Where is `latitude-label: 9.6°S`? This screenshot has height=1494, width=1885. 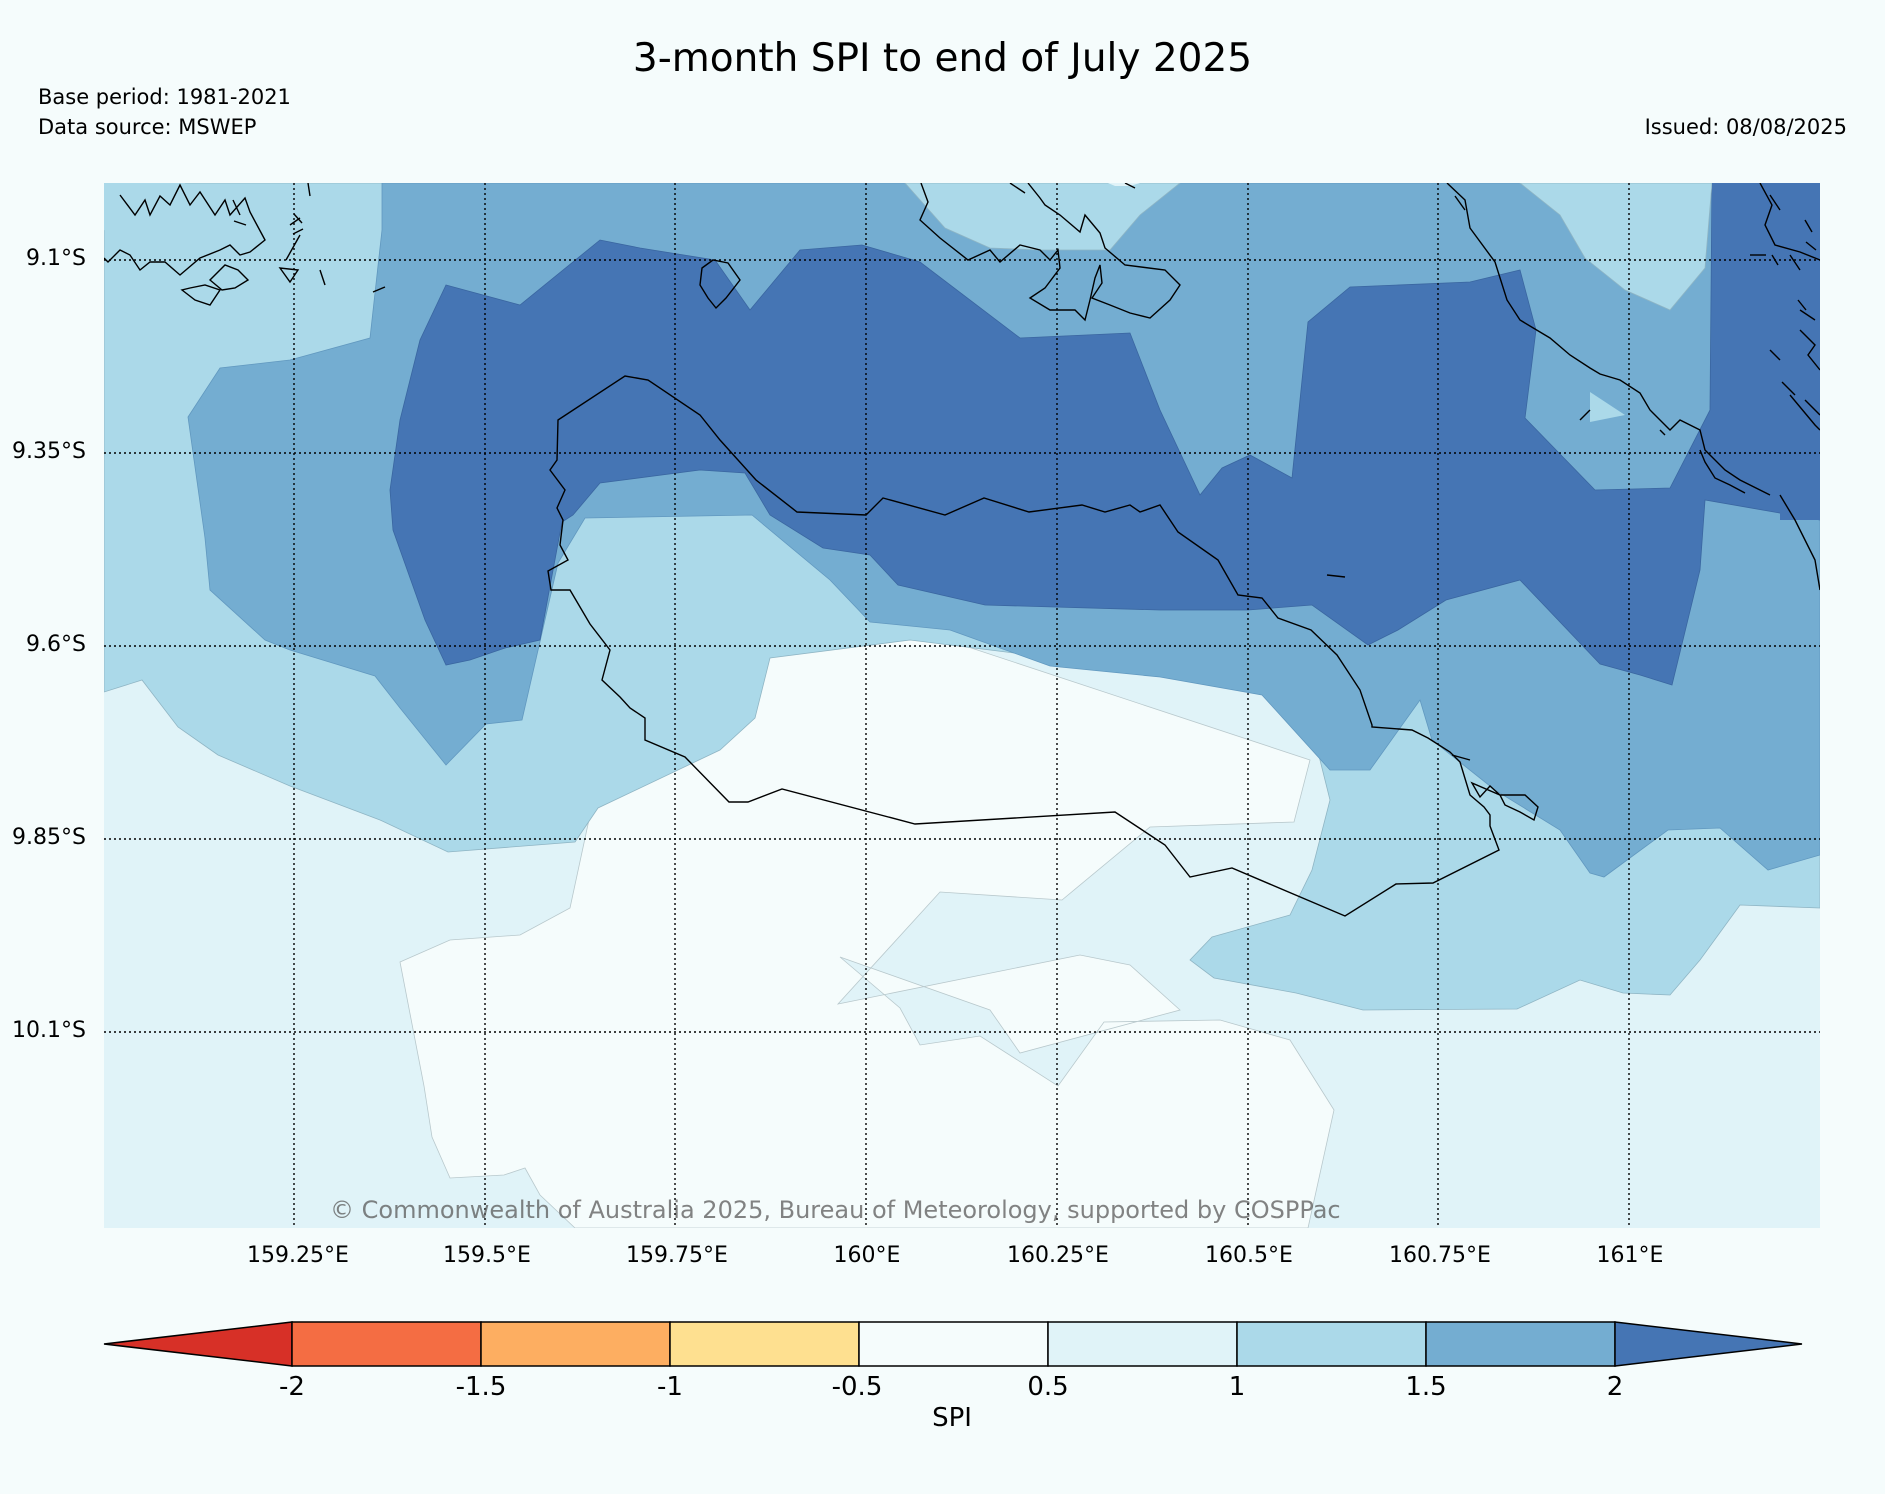
latitude-label: 9.6°S is located at coordinates (56, 644).